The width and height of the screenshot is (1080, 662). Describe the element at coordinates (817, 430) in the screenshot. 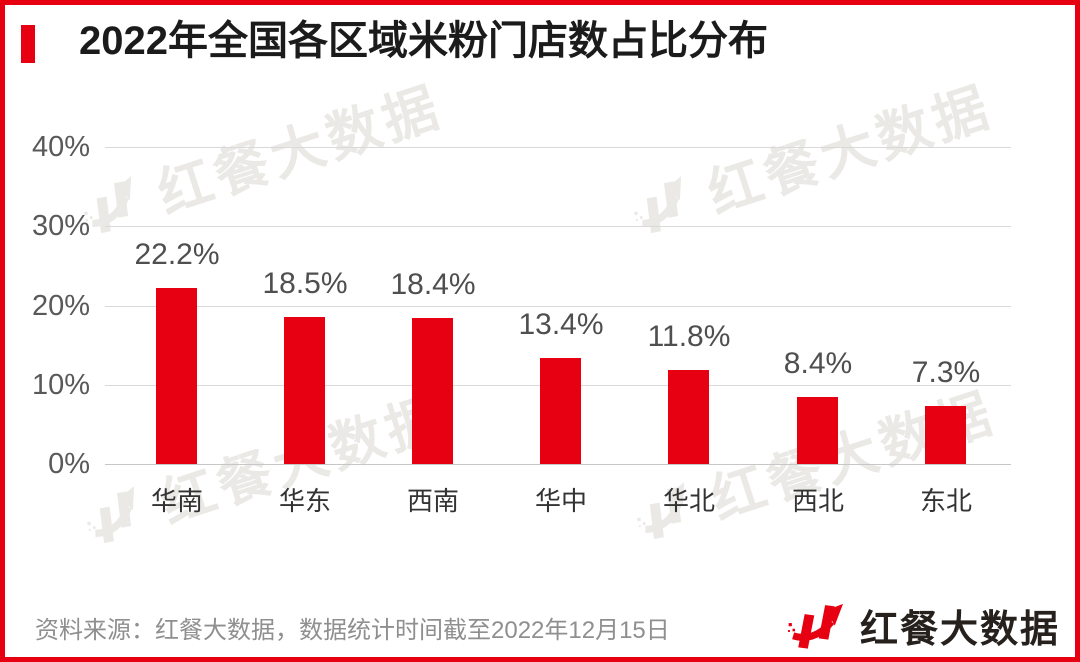

I see `bar-西北` at that location.